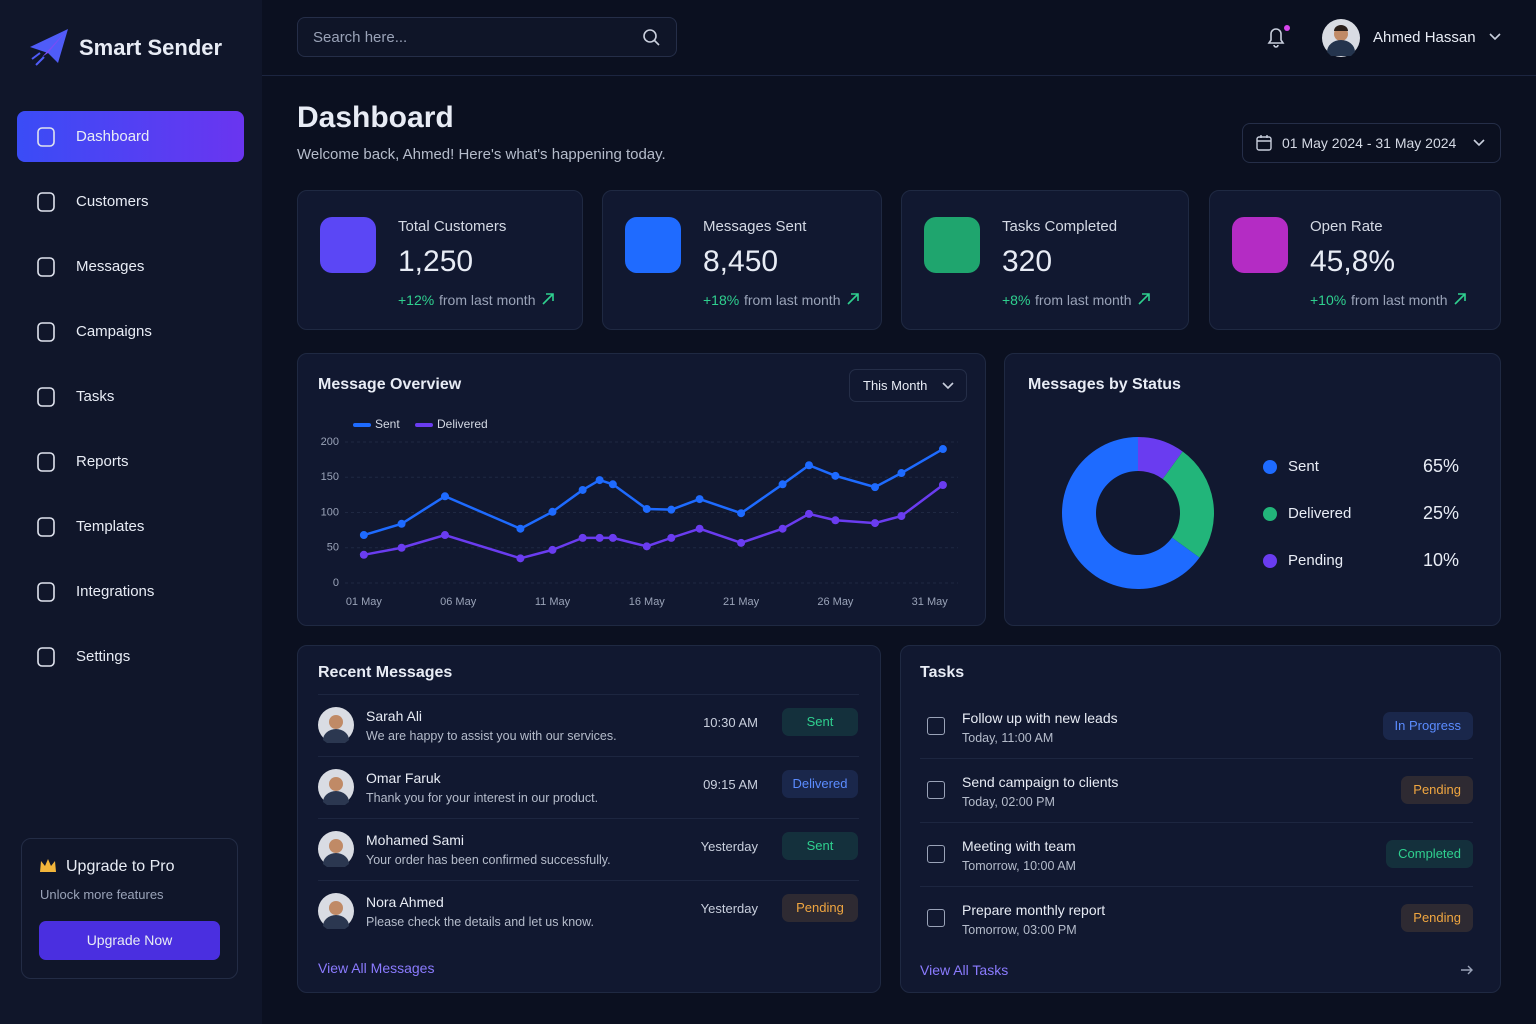 The height and width of the screenshot is (1024, 1536). Describe the element at coordinates (1479, 143) in the screenshot. I see `date-chevron` at that location.